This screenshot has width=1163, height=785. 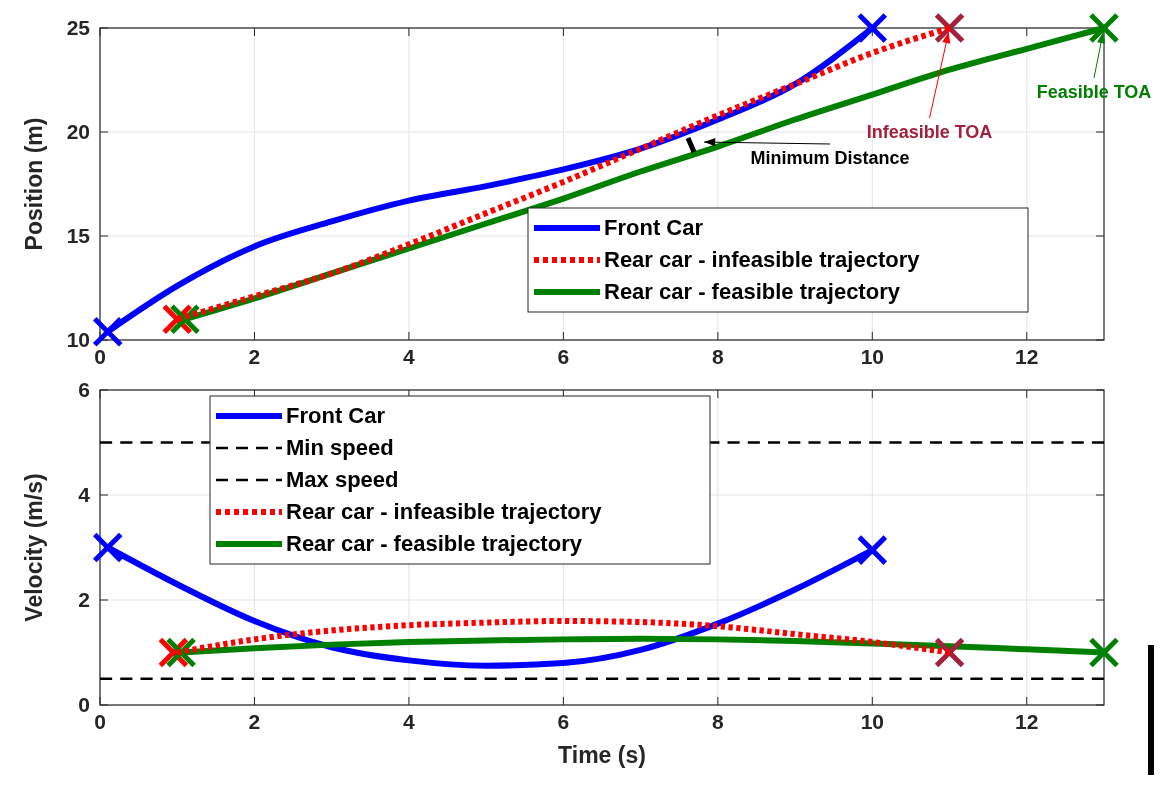 What do you see at coordinates (340, 447) in the screenshot?
I see `legend-label: Min speed` at bounding box center [340, 447].